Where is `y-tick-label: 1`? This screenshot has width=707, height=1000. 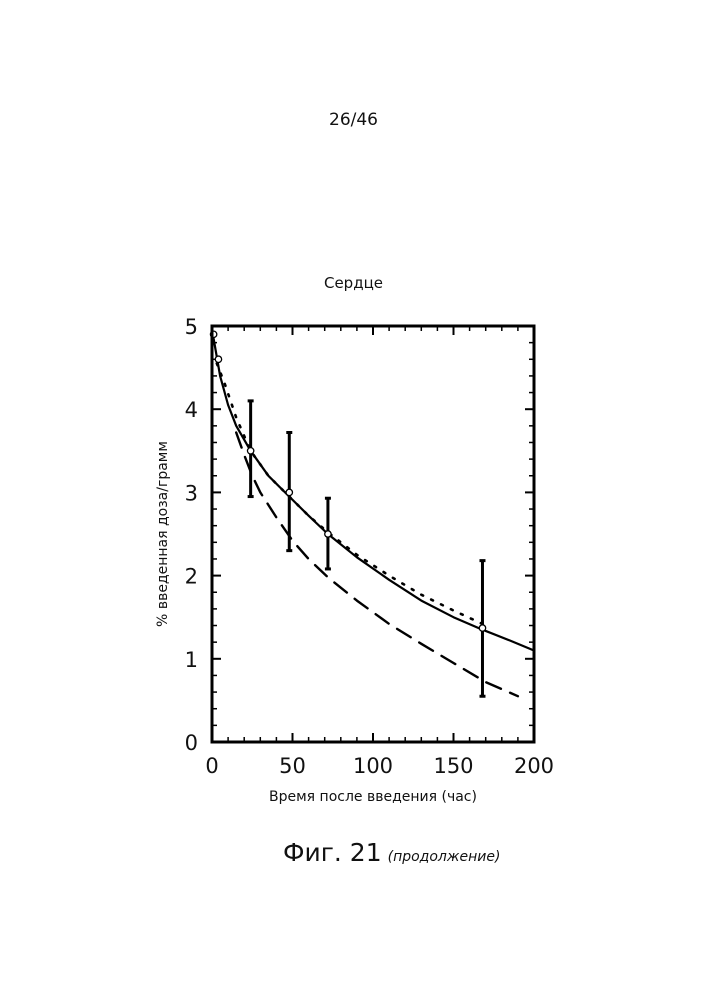
y-tick-label: 1 is located at coordinates (191, 660).